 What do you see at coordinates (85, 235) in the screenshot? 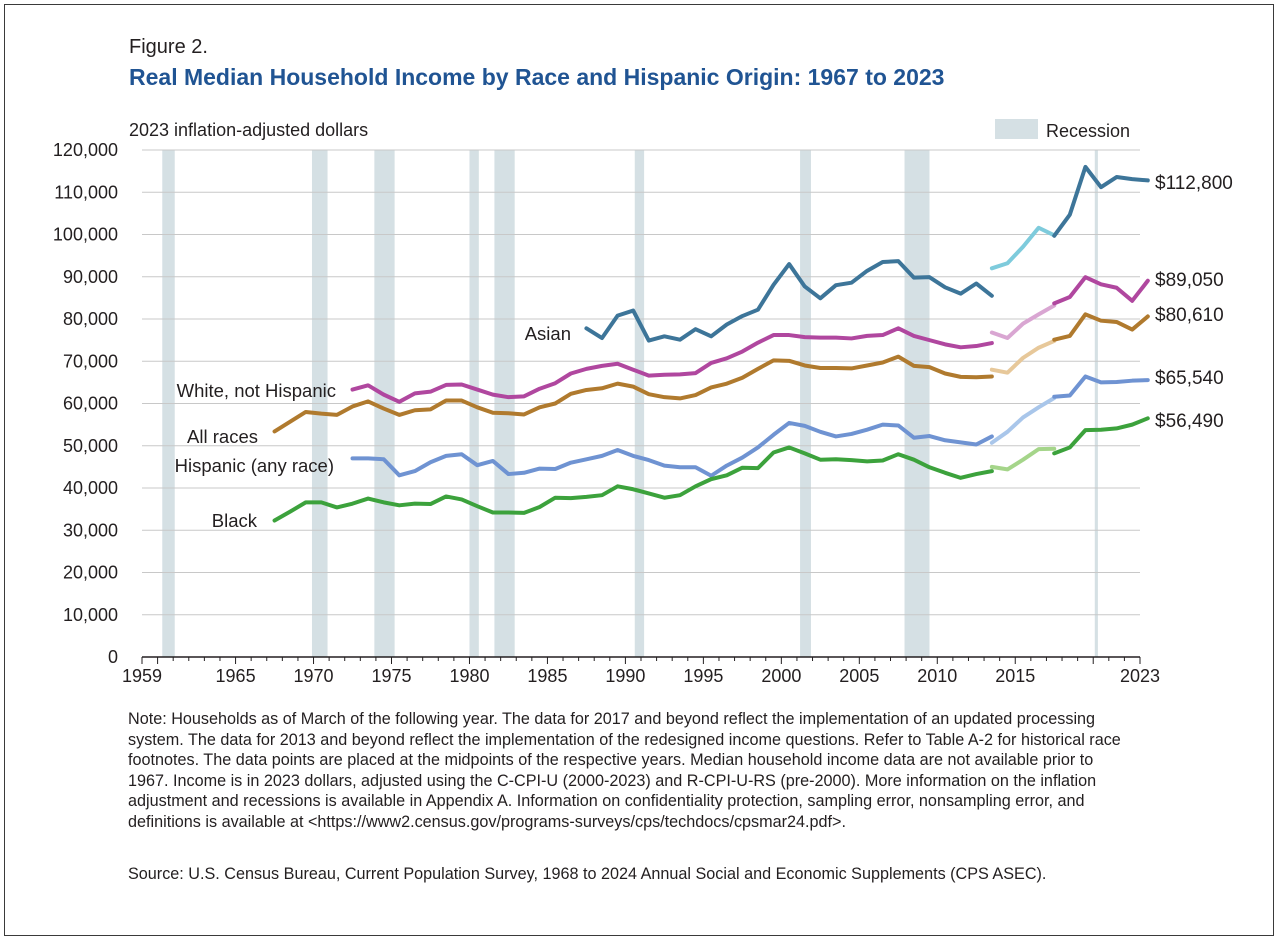
I see `y-tick-label: 100,000` at bounding box center [85, 235].